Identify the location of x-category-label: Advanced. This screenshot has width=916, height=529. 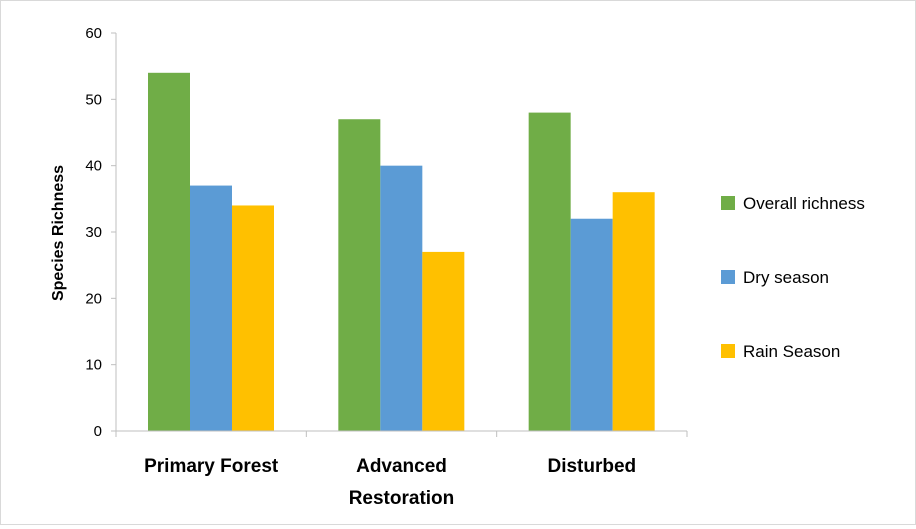
(401, 466).